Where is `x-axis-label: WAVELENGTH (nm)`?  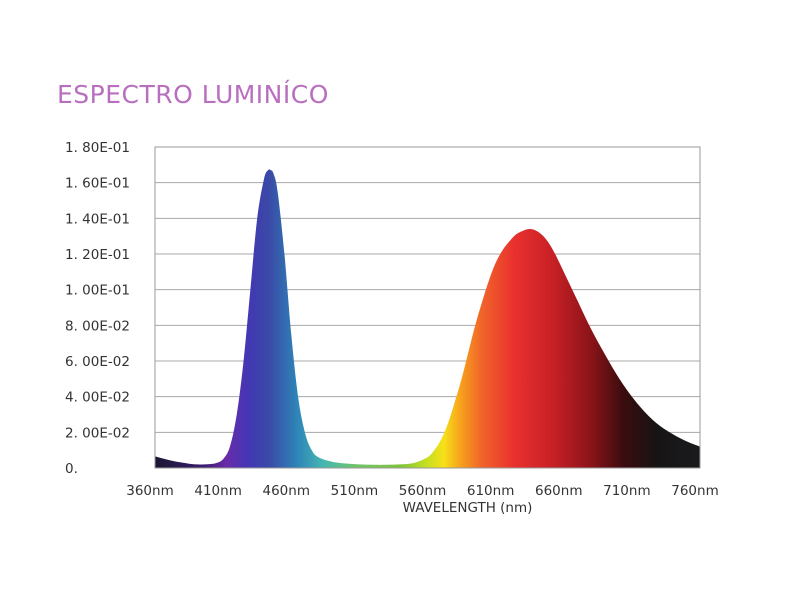
x-axis-label: WAVELENGTH (nm) is located at coordinates (468, 508).